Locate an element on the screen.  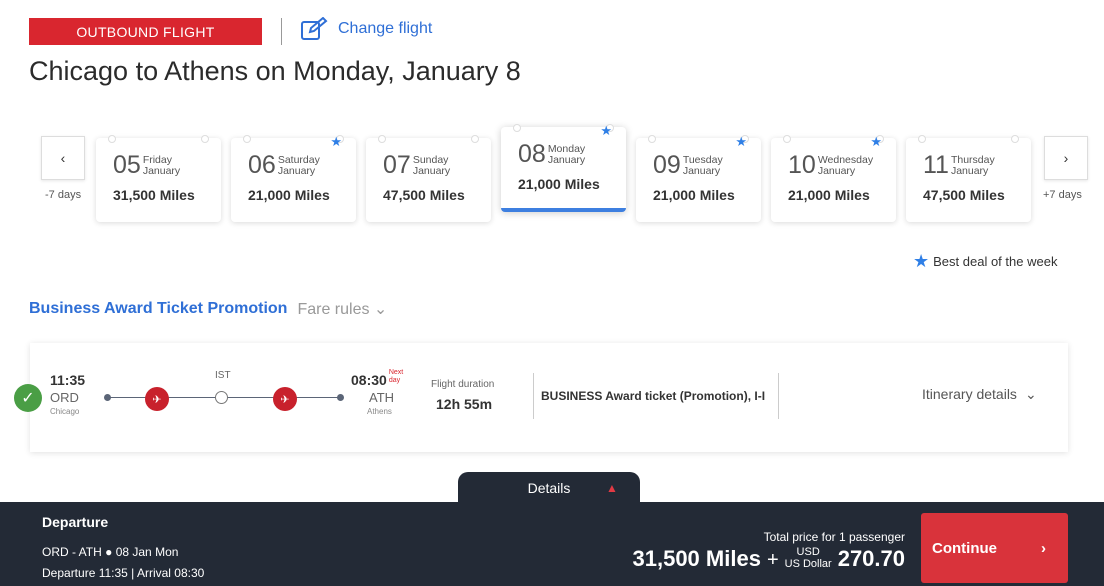
destination-dot is located at coordinates (340, 397).